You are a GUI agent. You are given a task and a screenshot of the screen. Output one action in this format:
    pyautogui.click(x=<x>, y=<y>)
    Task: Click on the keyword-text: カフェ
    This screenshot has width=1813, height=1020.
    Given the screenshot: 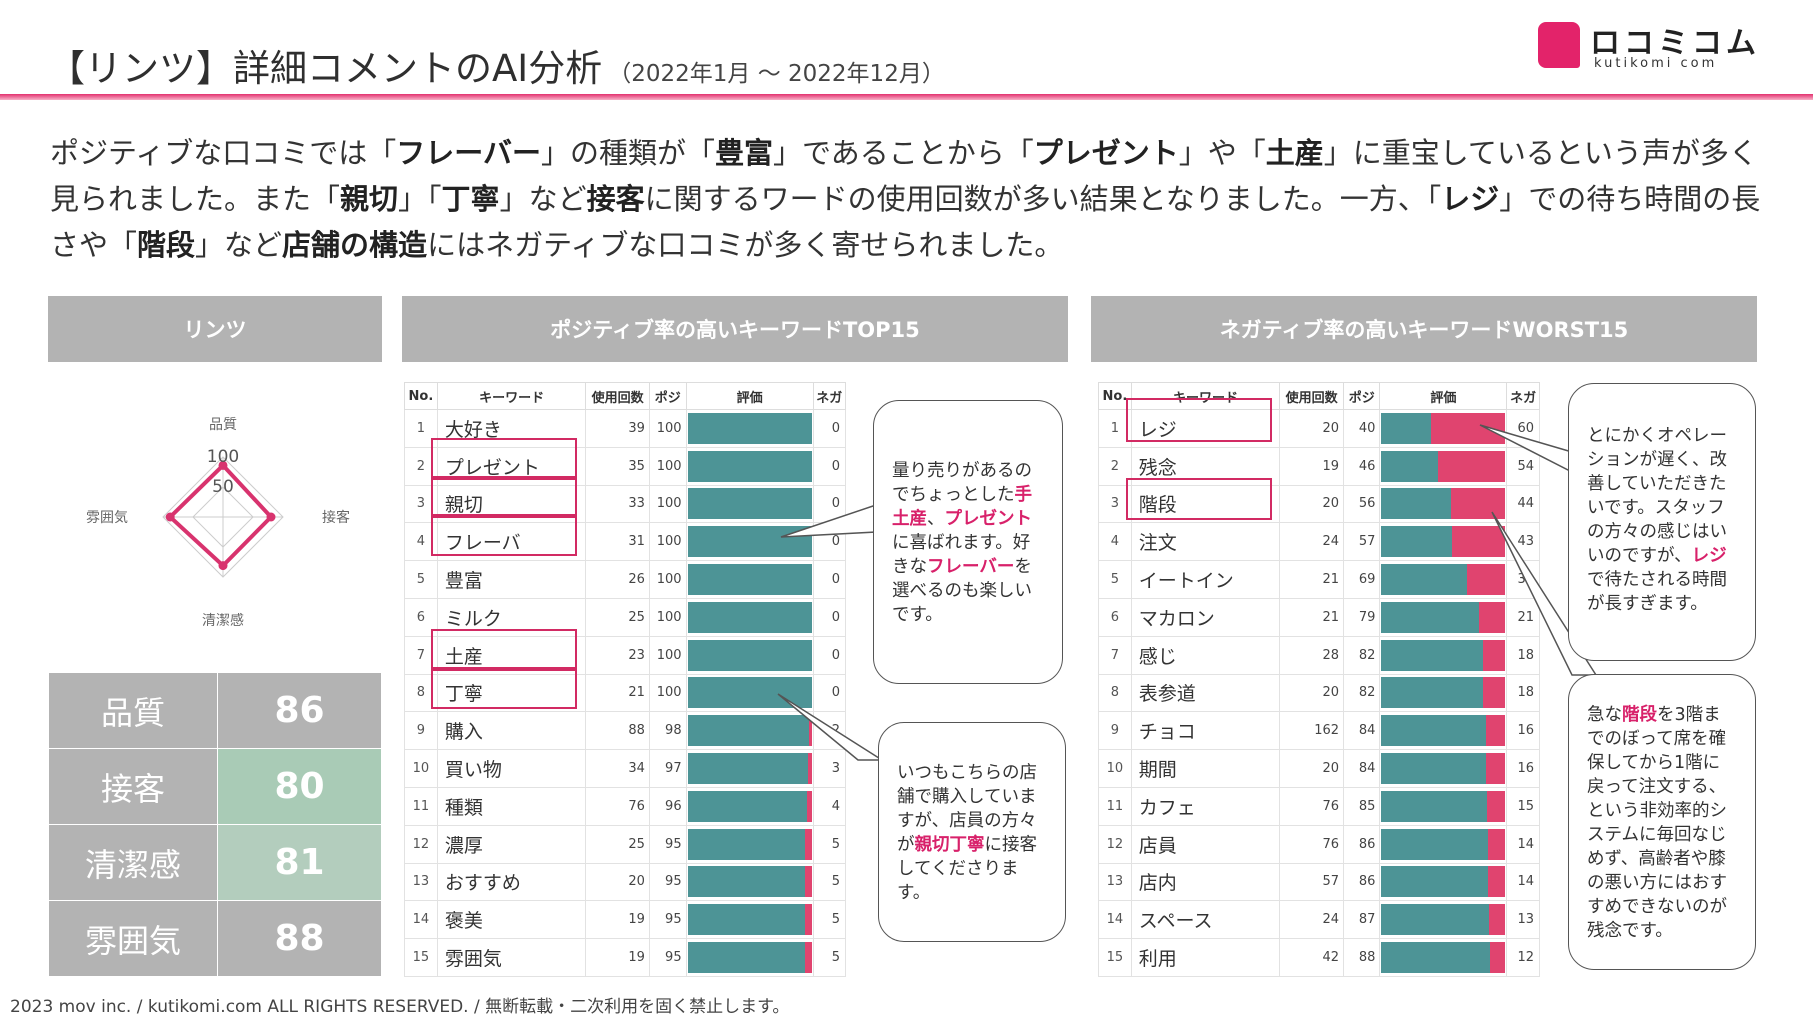 What is the action you would take?
    pyautogui.click(x=1205, y=806)
    